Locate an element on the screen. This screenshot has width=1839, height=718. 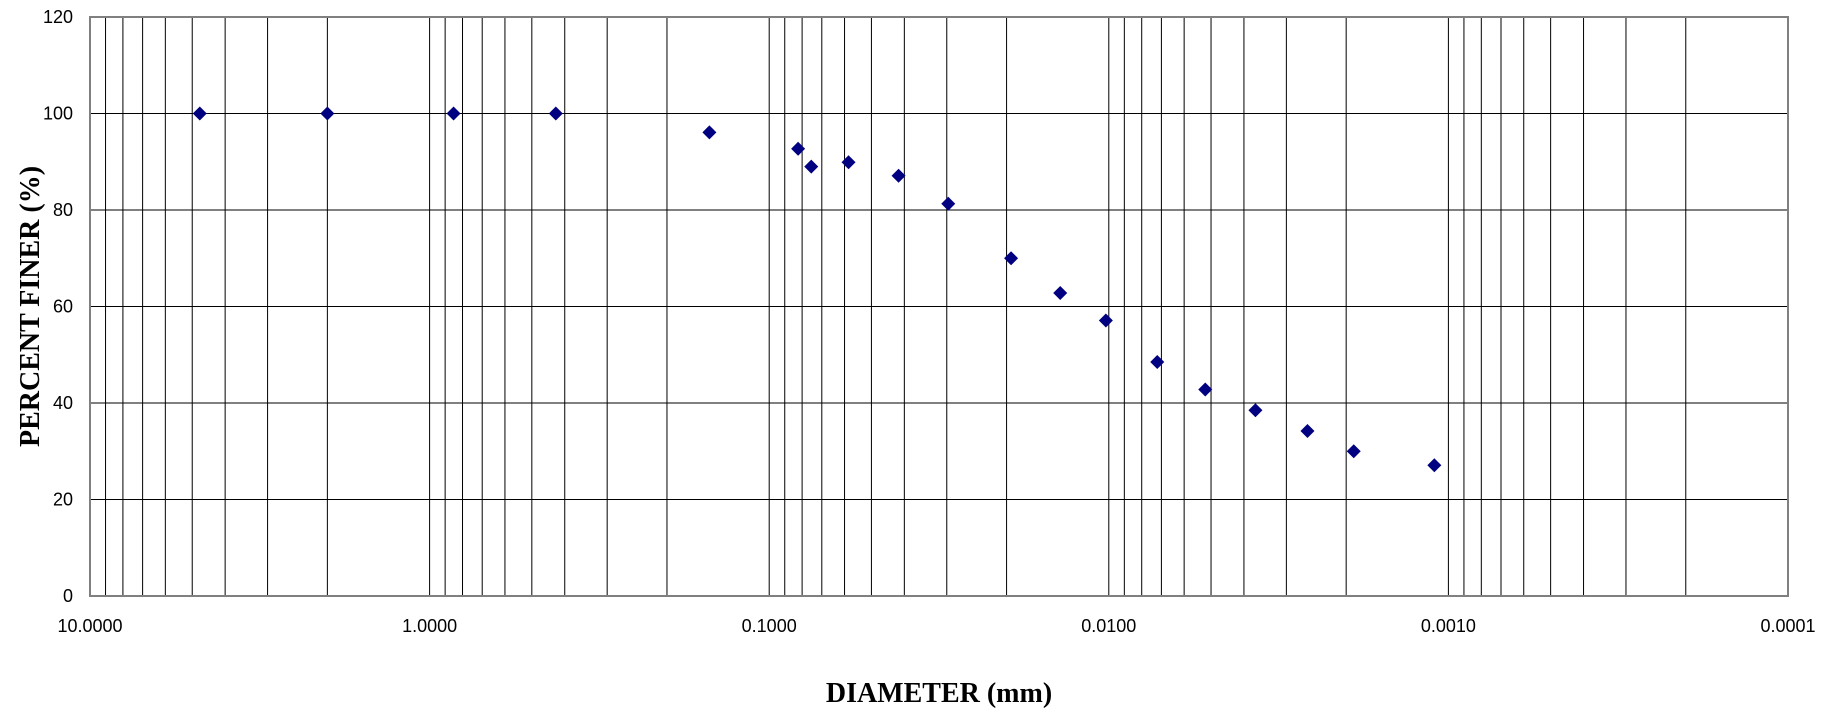
y-tick-label: 40 is located at coordinates (63, 403).